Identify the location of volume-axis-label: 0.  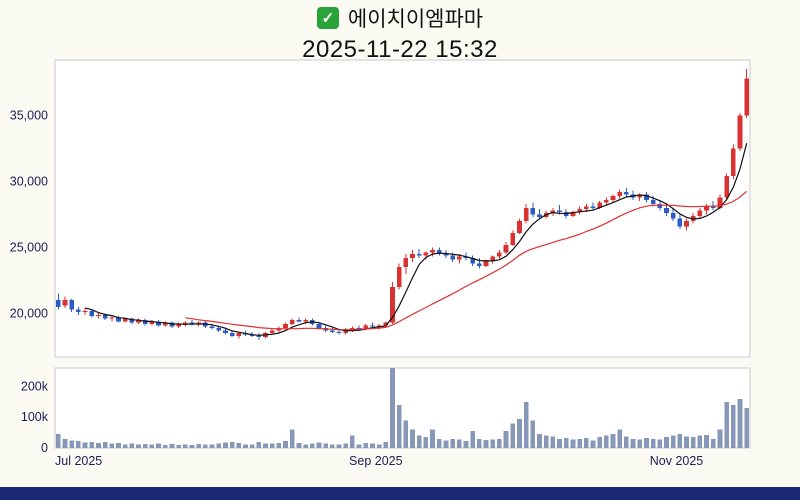
(44, 448).